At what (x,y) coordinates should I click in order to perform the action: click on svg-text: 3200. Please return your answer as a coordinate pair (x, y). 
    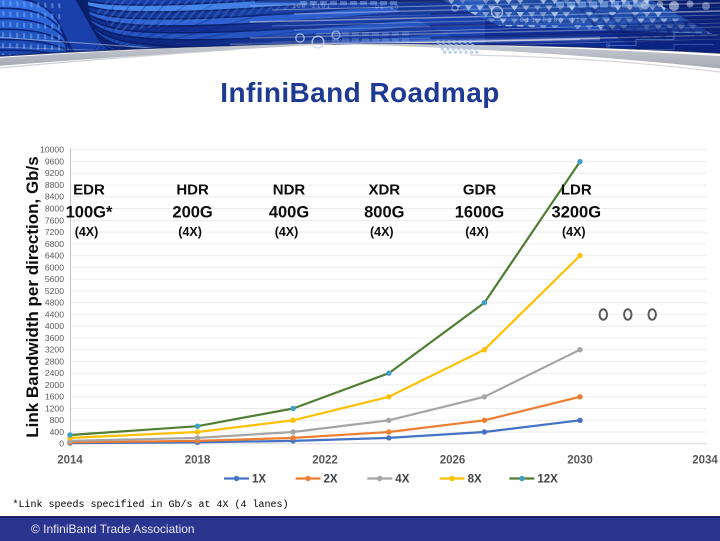
    Looking at the image, I should click on (54, 350).